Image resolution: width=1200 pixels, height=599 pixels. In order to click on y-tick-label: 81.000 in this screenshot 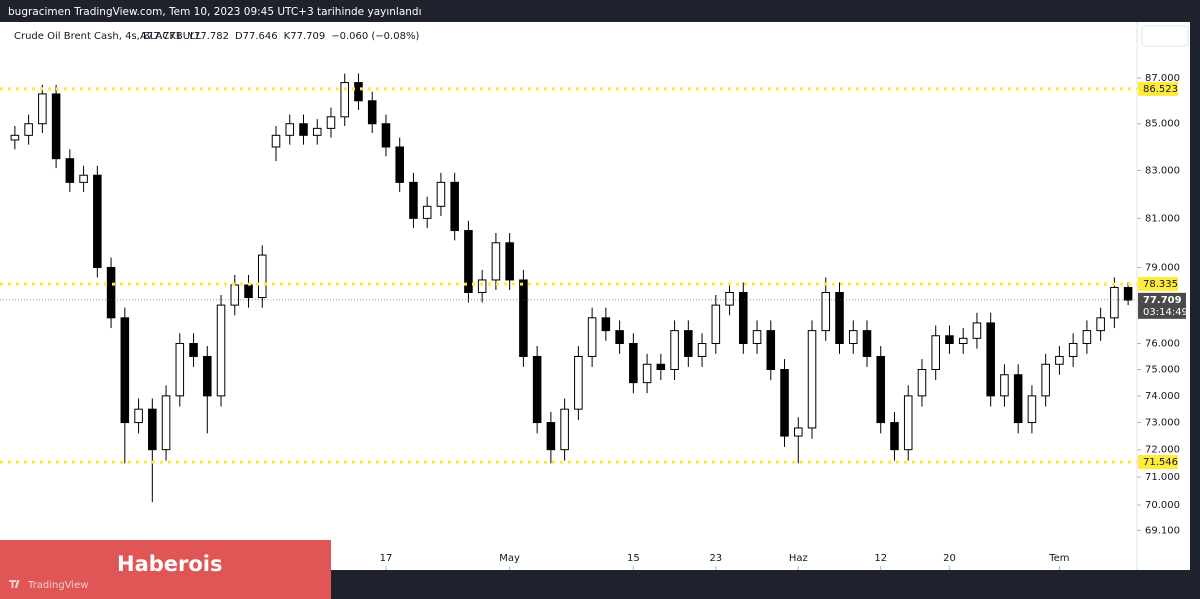, I will do `click(1162, 218)`.